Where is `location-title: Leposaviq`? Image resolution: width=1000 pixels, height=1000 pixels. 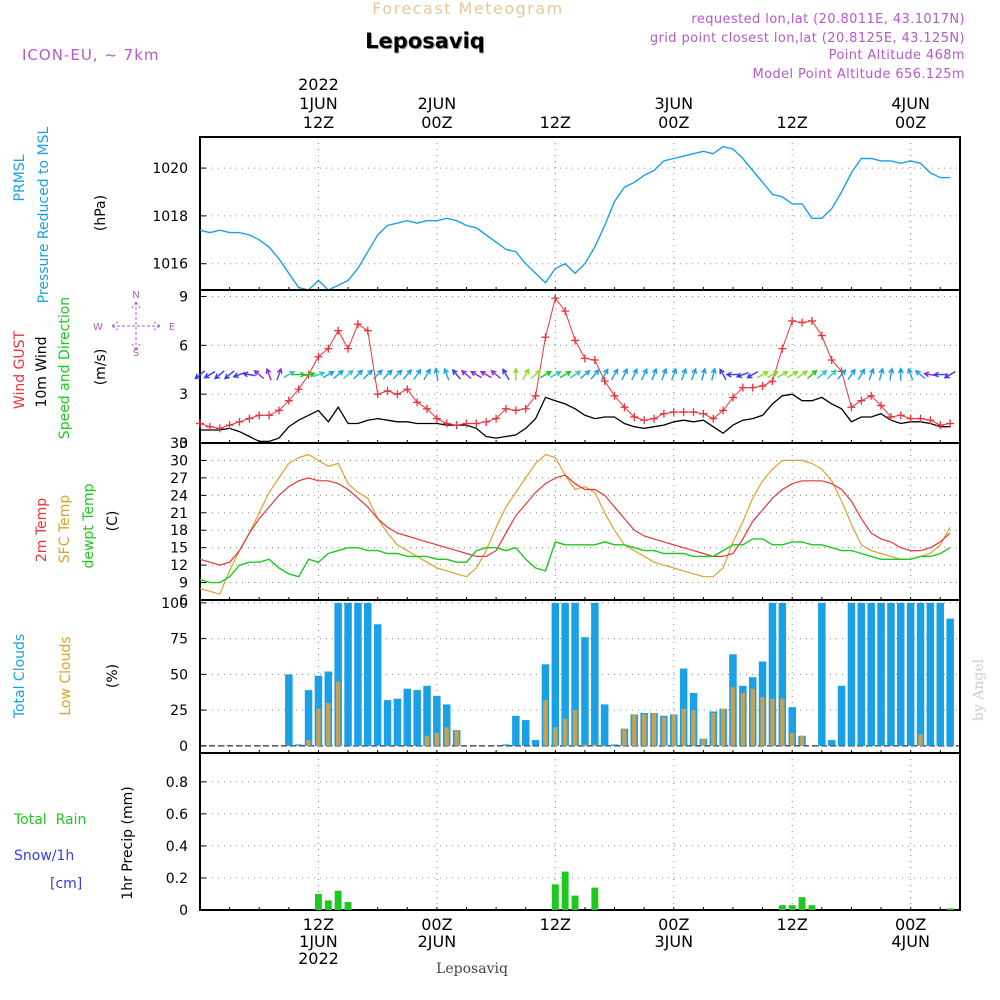 location-title: Leposaviq is located at coordinates (425, 41).